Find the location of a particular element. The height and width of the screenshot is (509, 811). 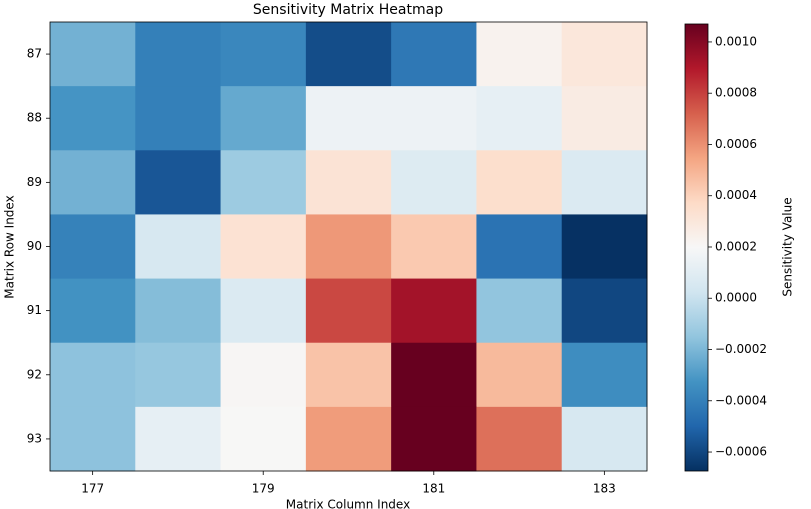

colorbar-tick-label: 0.0000 is located at coordinates (736, 298).